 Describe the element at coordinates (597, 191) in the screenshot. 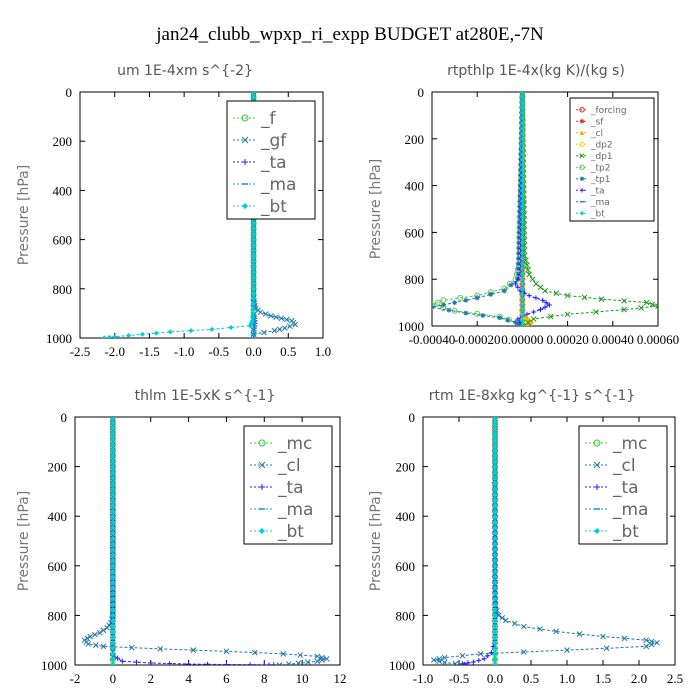

I see `legend-label: _ta` at that location.